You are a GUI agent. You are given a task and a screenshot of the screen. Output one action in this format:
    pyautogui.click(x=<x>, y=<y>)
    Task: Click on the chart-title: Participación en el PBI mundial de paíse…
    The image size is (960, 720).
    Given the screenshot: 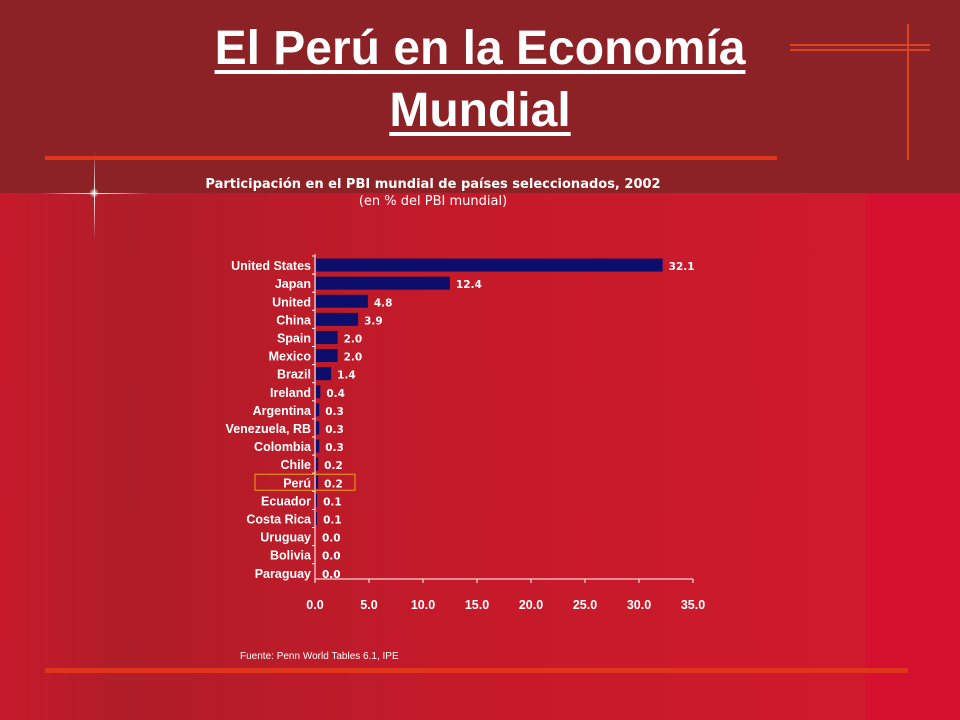 What is the action you would take?
    pyautogui.click(x=433, y=193)
    